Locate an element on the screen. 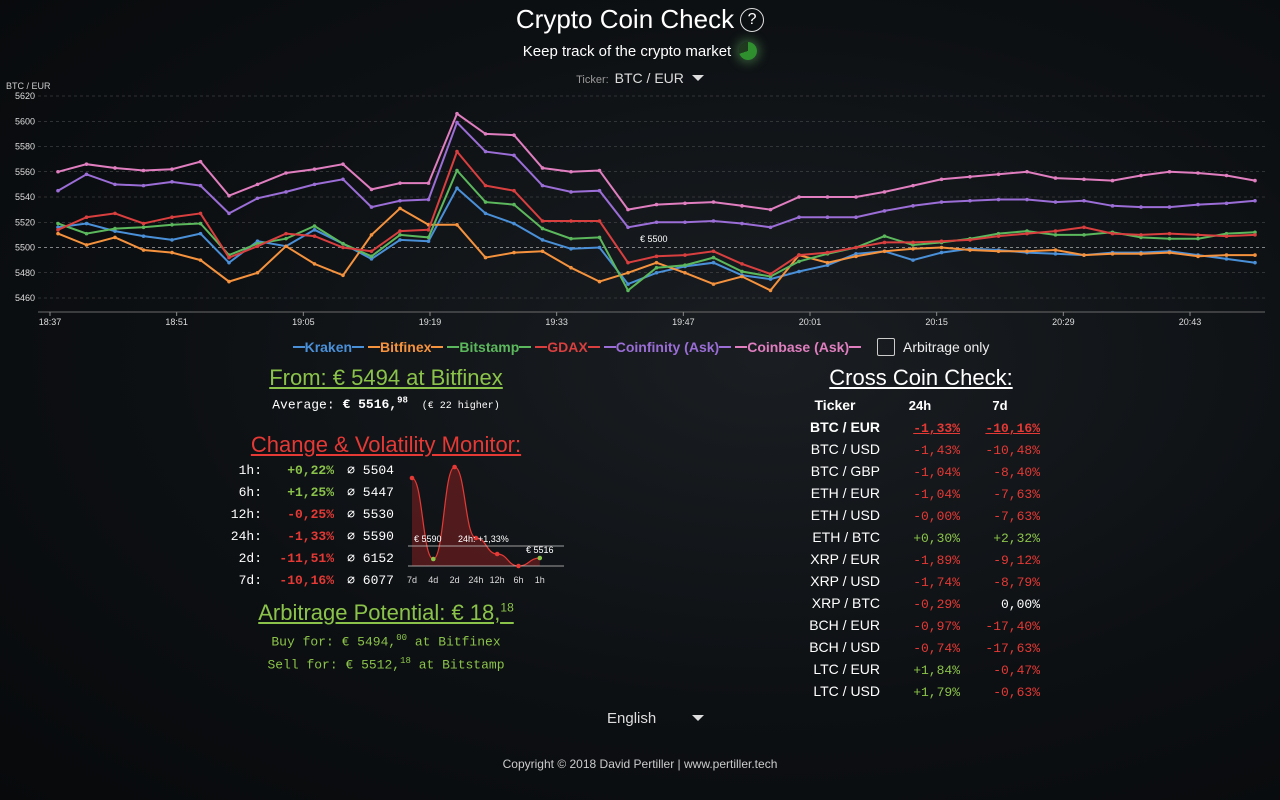 The image size is (1280, 800). average-value: ⌀ 6077 is located at coordinates (364, 581).